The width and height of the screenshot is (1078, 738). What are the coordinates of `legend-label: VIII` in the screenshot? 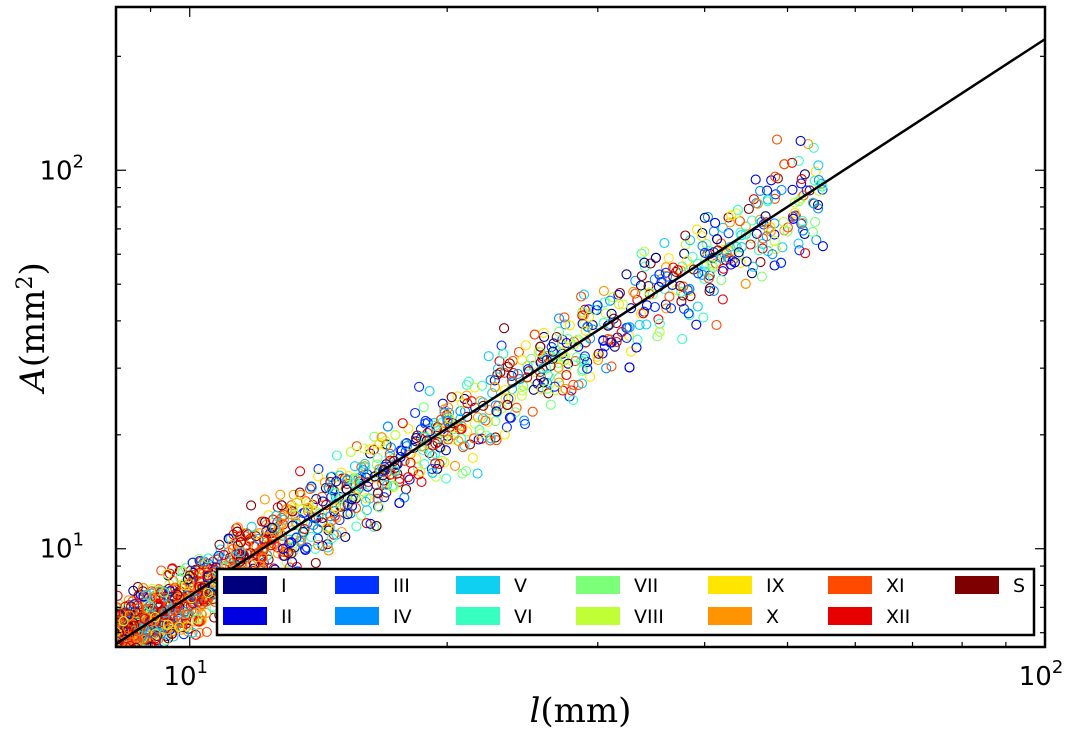 It's located at (649, 617).